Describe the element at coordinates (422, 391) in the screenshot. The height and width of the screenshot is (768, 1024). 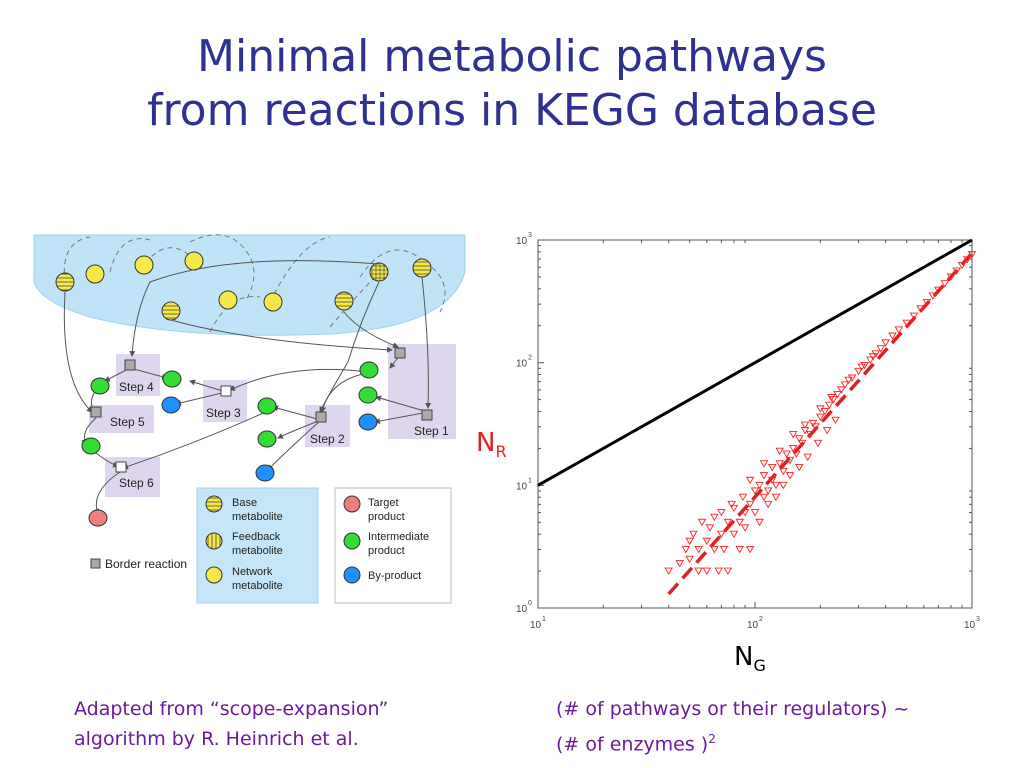
I see `step-1-box` at that location.